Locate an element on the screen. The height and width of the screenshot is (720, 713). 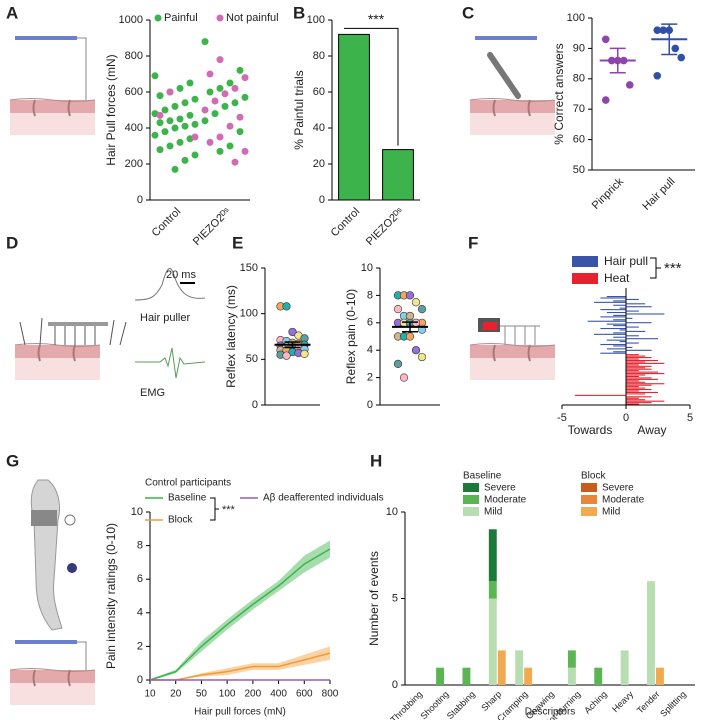
scale-bar-label: 20 ms is located at coordinates (181, 275).